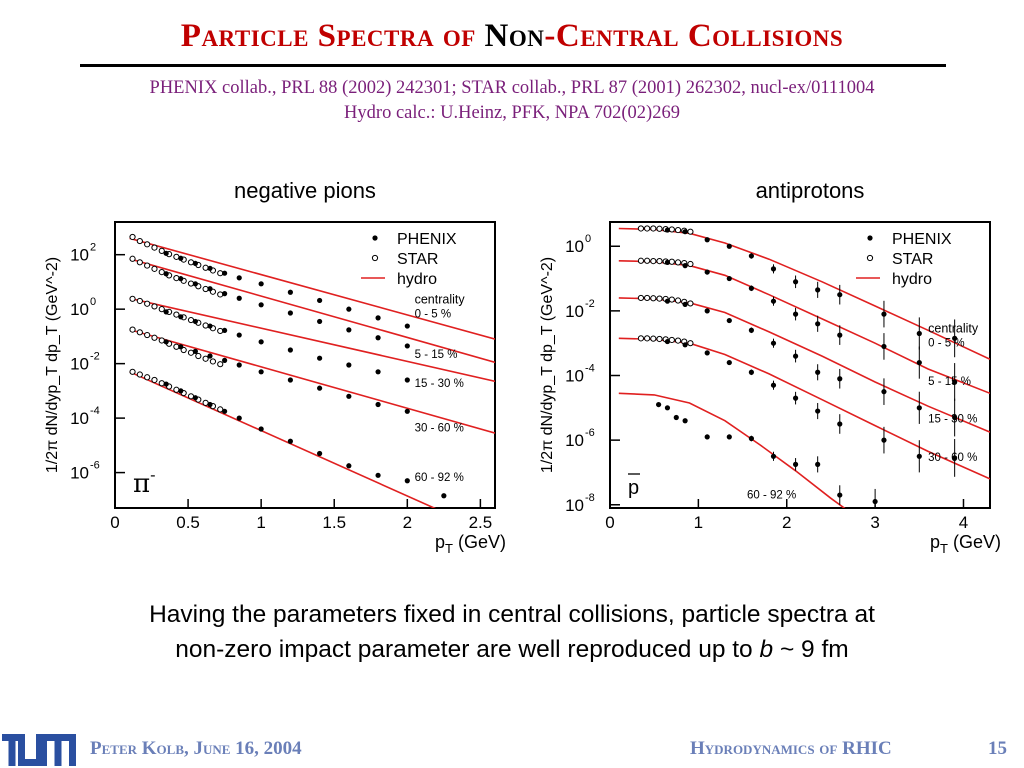 The height and width of the screenshot is (768, 1024). I want to click on x-axis-label-sub: T, so click(944, 548).